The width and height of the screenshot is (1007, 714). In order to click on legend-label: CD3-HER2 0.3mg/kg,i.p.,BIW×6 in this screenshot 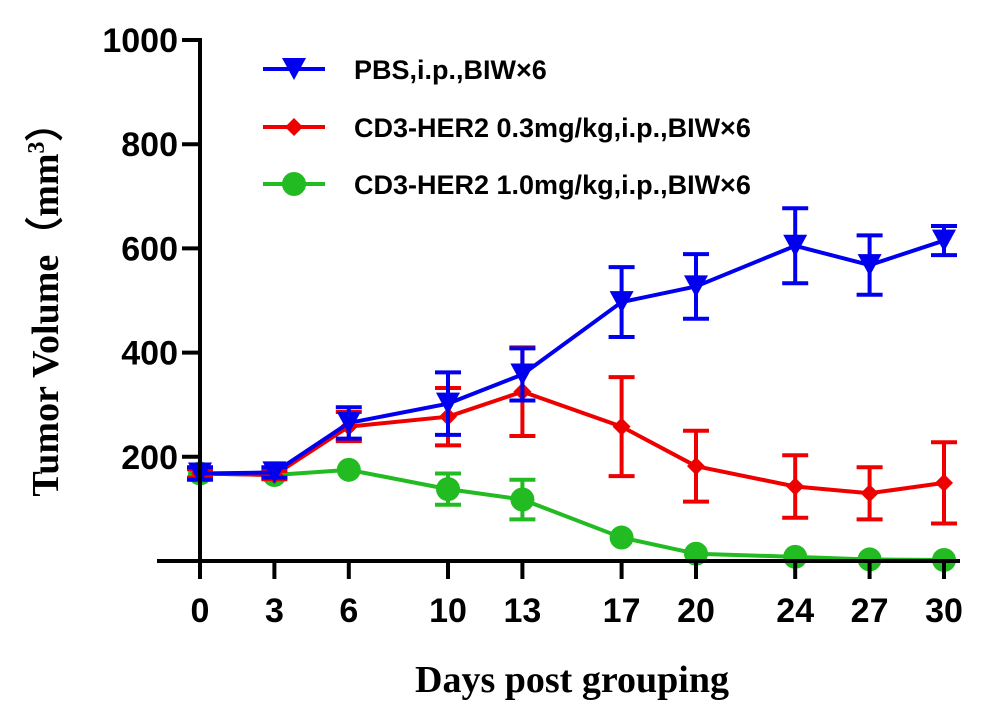, I will do `click(552, 128)`.